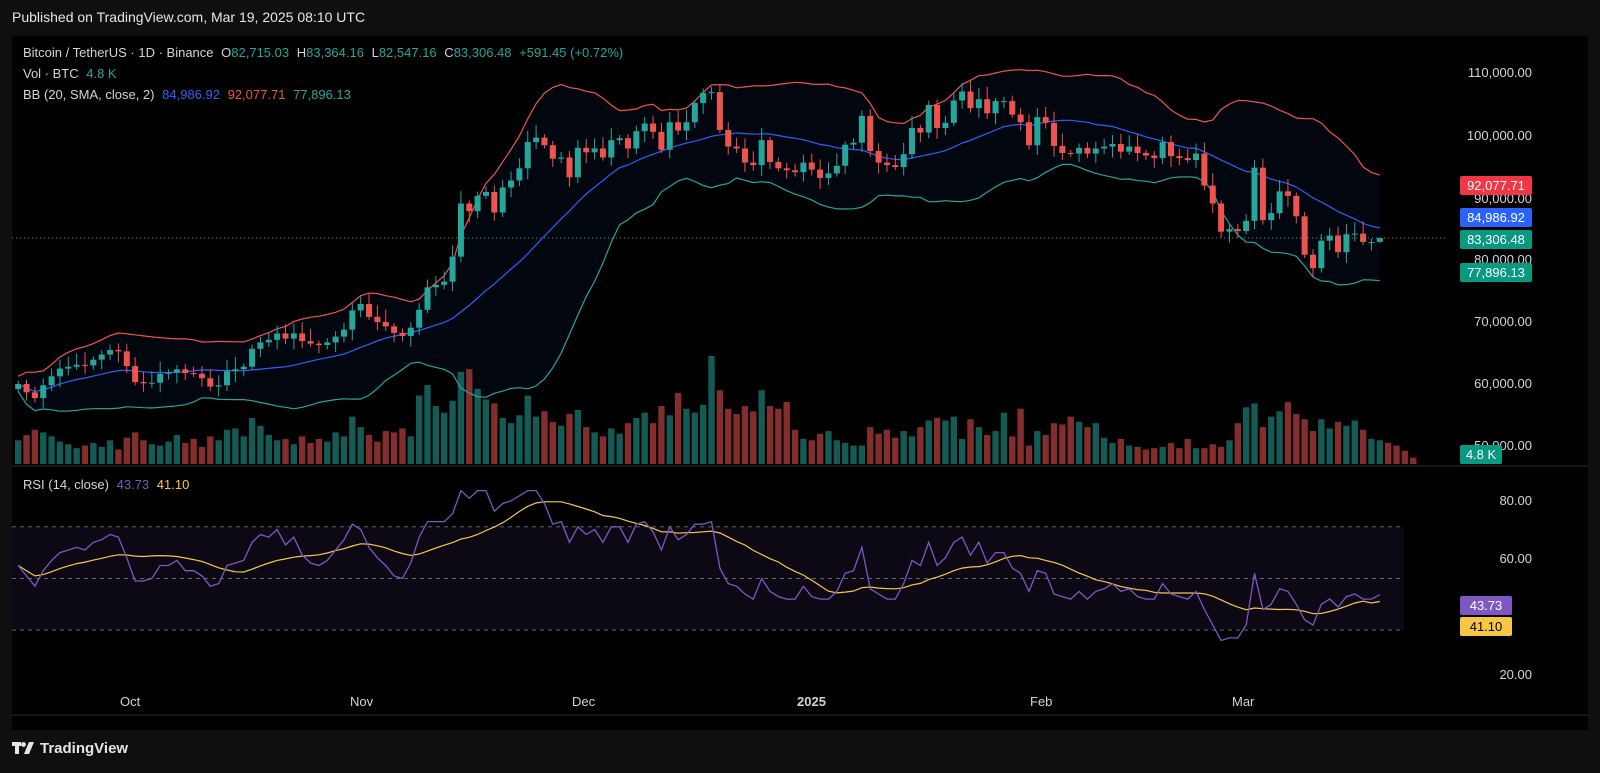 This screenshot has width=1600, height=773. I want to click on bb-label: BB (20, SMA, close, 2), so click(89, 94).